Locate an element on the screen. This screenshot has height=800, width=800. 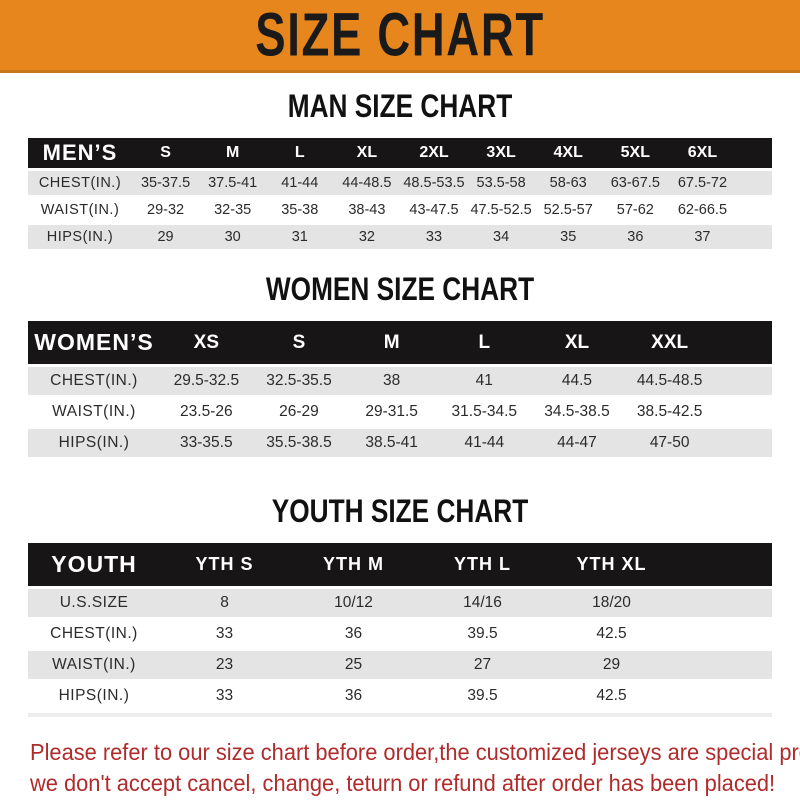
table-corner-label: MEN’S is located at coordinates (80, 152).